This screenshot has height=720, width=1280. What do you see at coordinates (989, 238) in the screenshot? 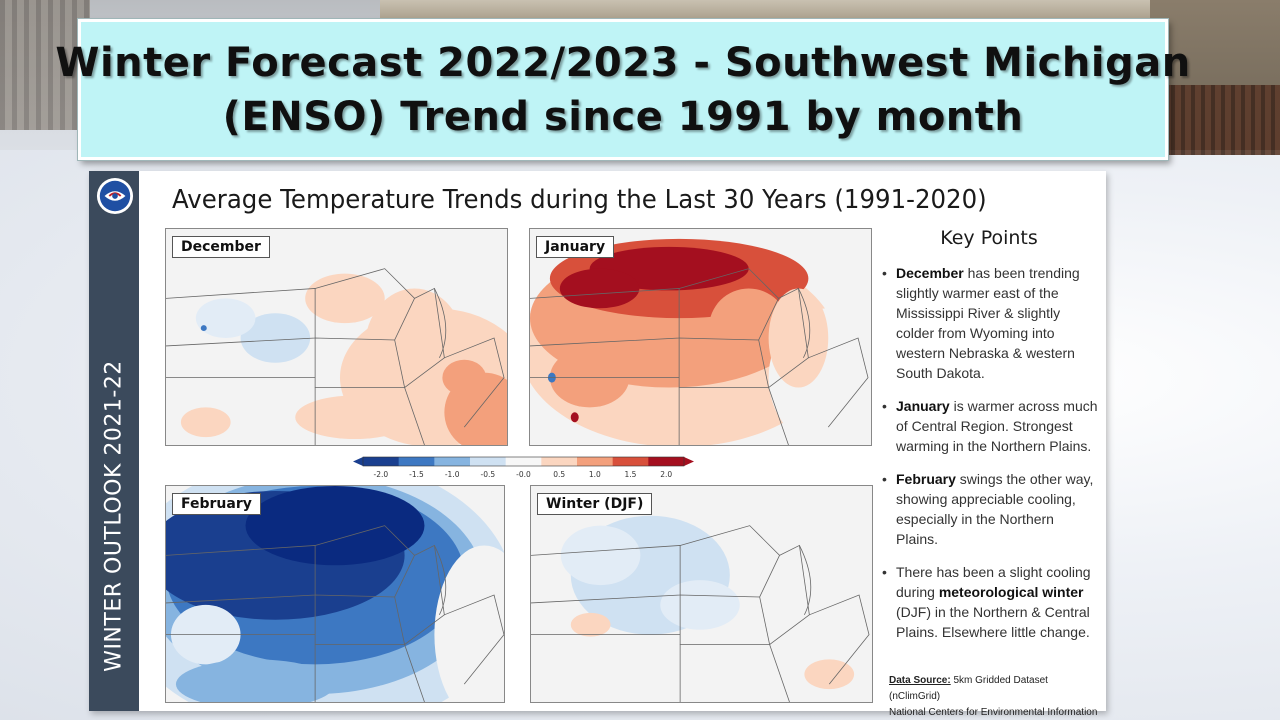
I see `key-points-title: Key Points` at bounding box center [989, 238].